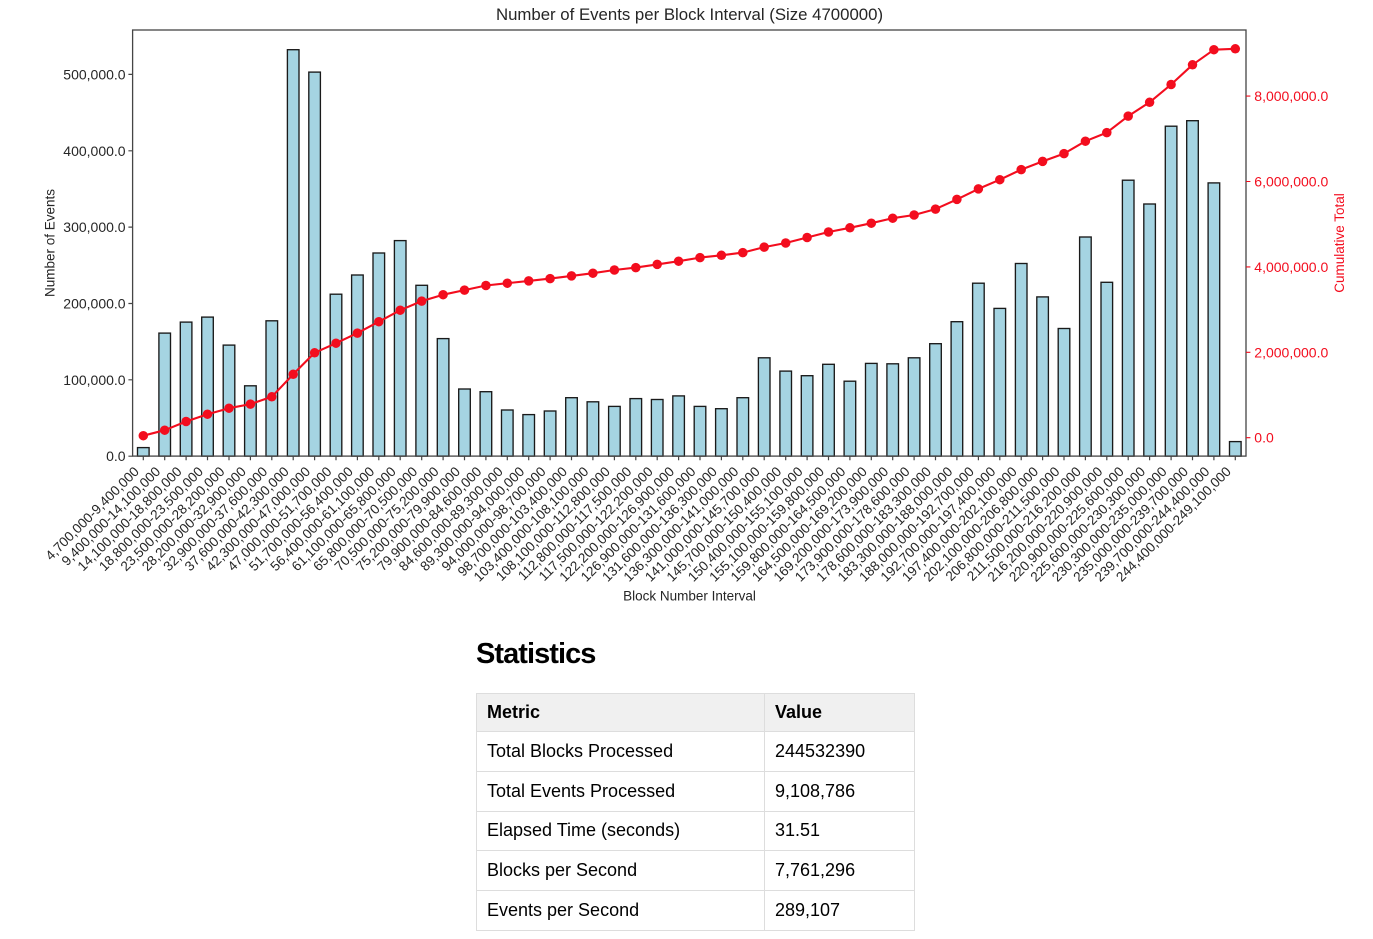  Describe the element at coordinates (94, 151) in the screenshot. I see `svg-text: 400,000.0` at that location.